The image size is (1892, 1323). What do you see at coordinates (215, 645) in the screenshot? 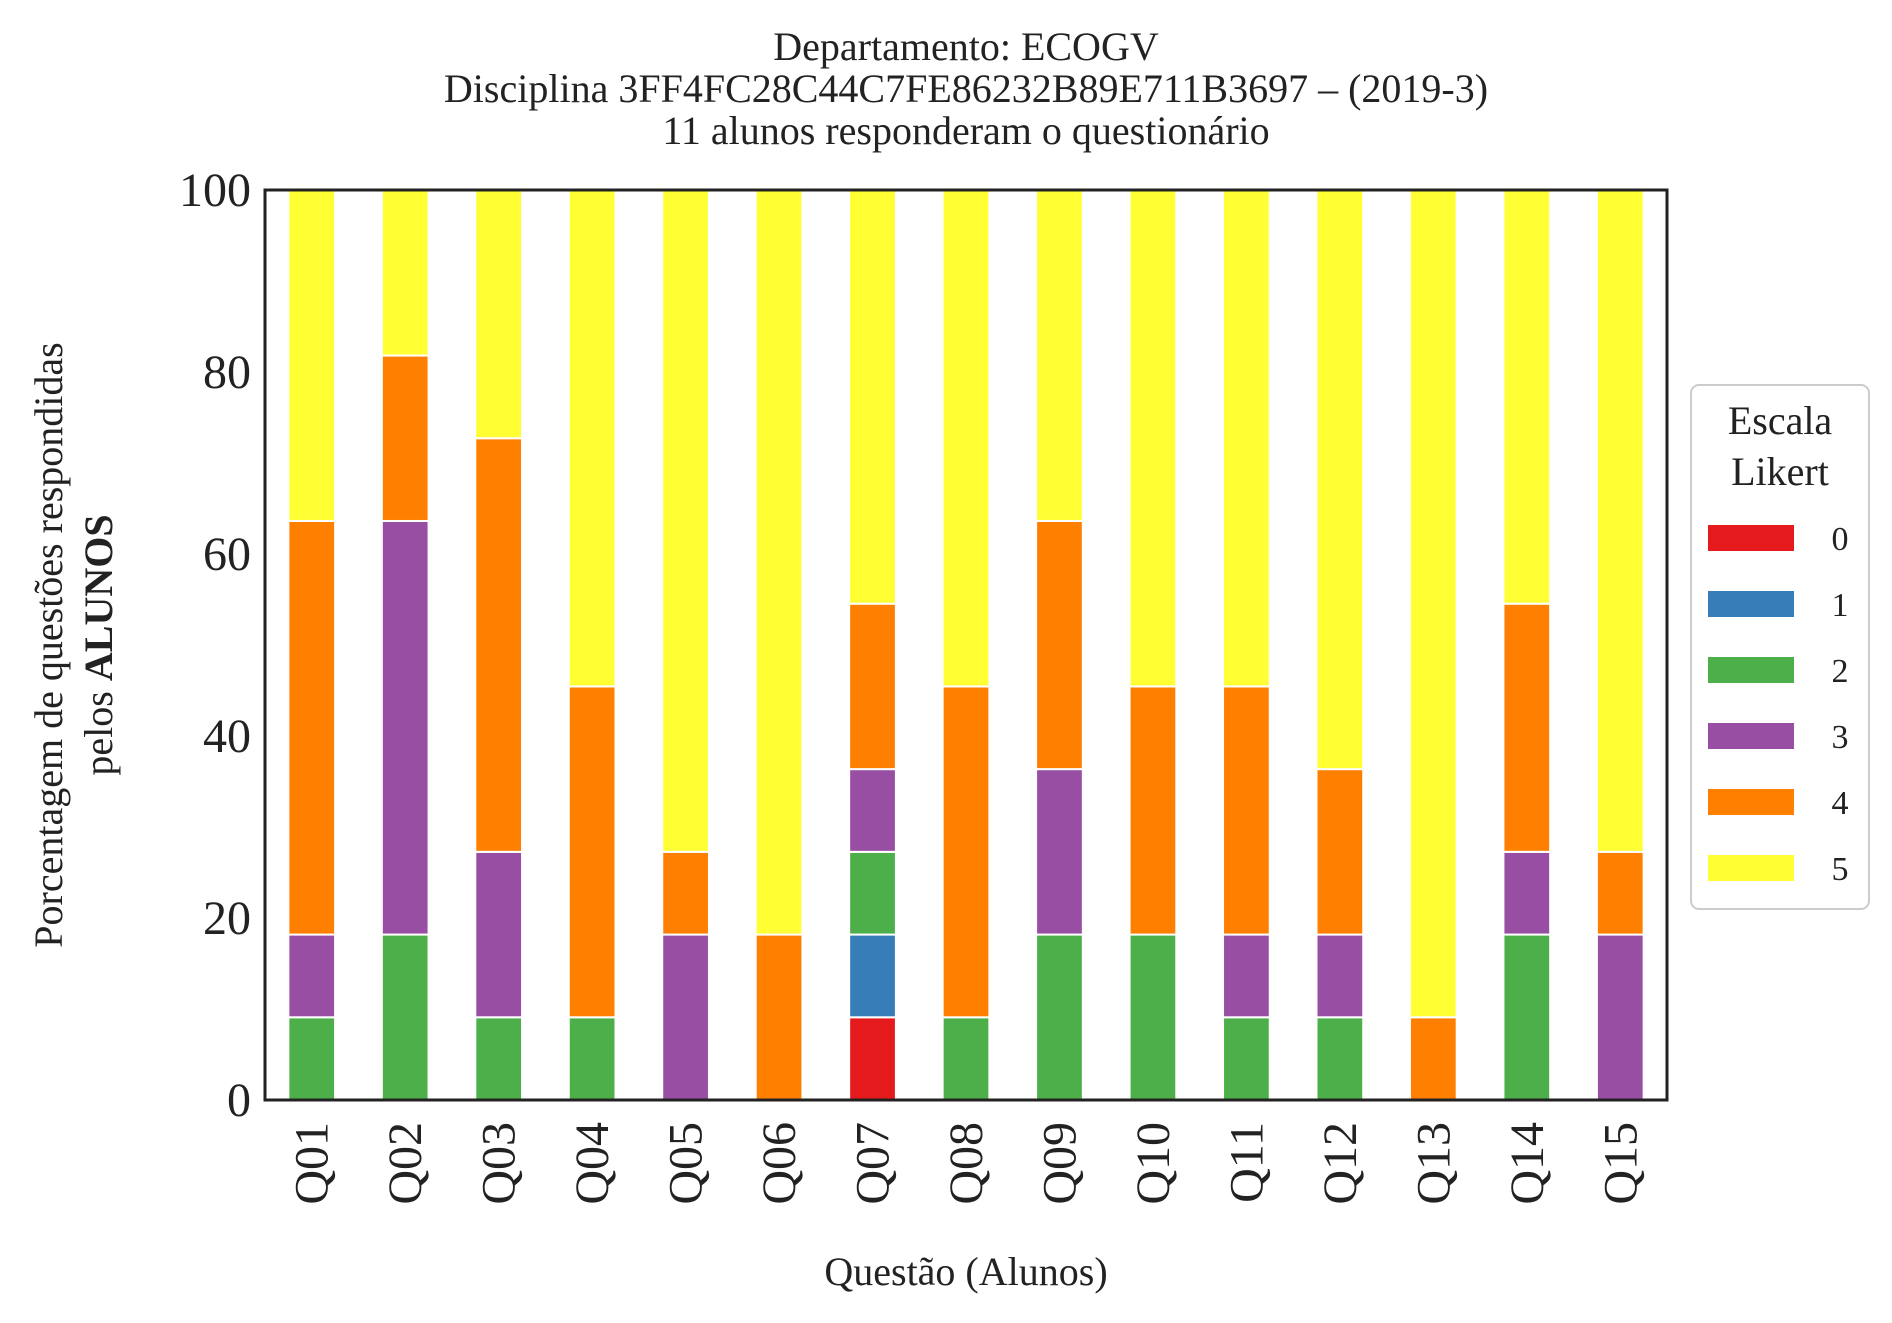
I see `y-axis-ticks: 0 20 40 60 80 100` at bounding box center [215, 645].